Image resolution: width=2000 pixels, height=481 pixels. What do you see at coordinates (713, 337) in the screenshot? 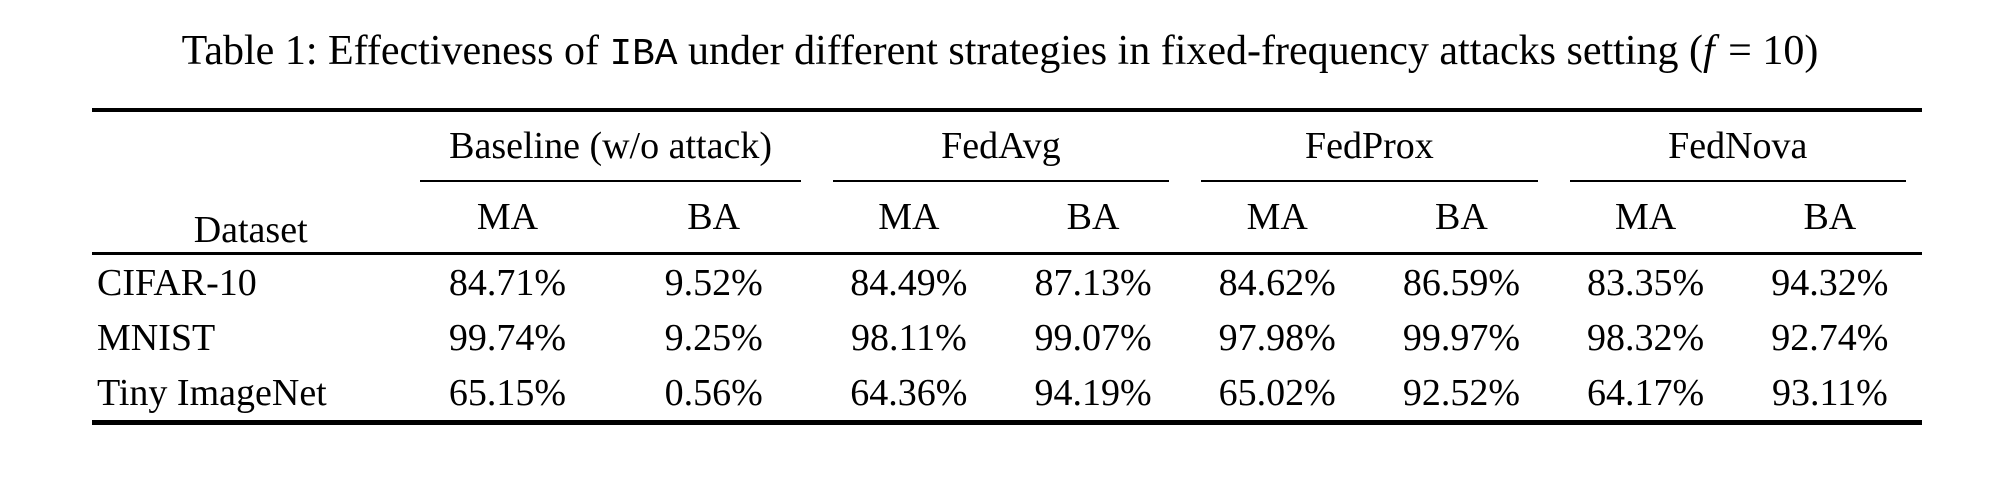
I see `value-cell: 9.25%` at bounding box center [713, 337].